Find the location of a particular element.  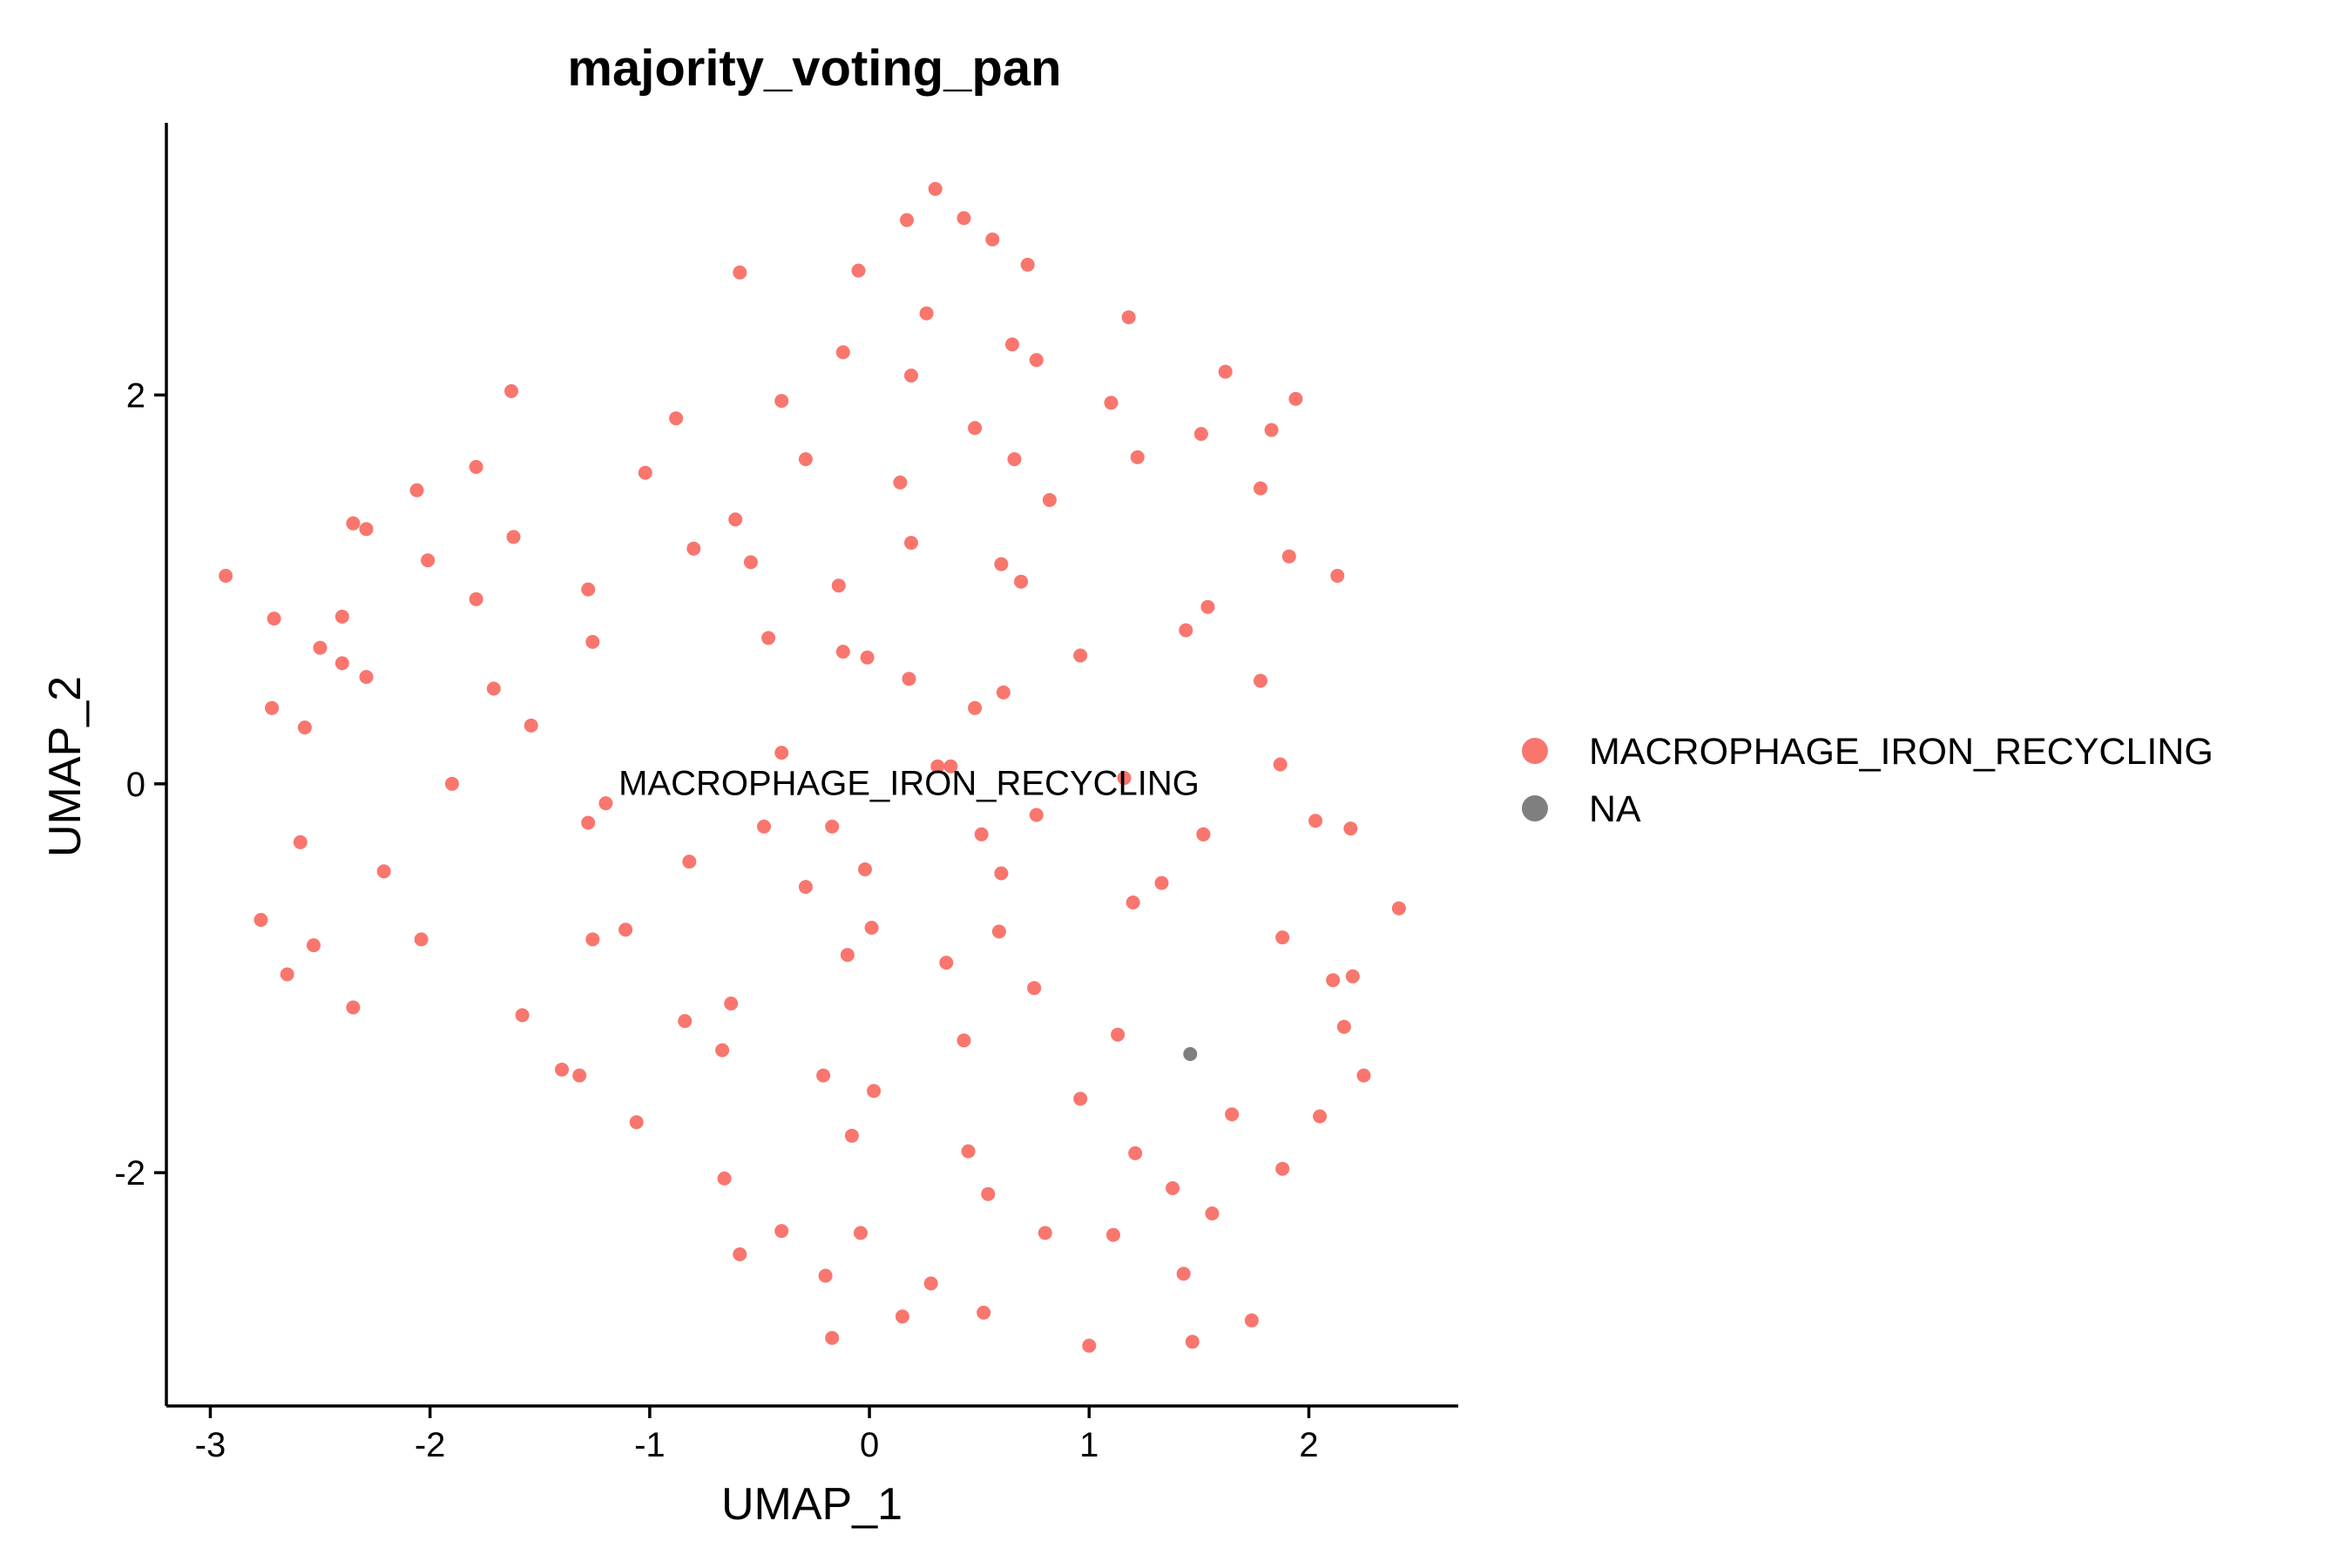

legend-key-macrophage is located at coordinates (1535, 751).